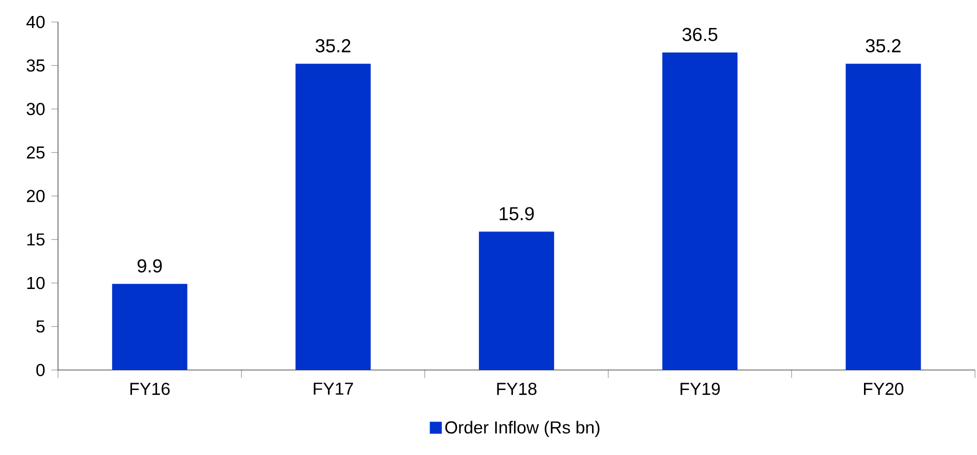 The image size is (977, 455). I want to click on data-label: 15.9, so click(517, 213).